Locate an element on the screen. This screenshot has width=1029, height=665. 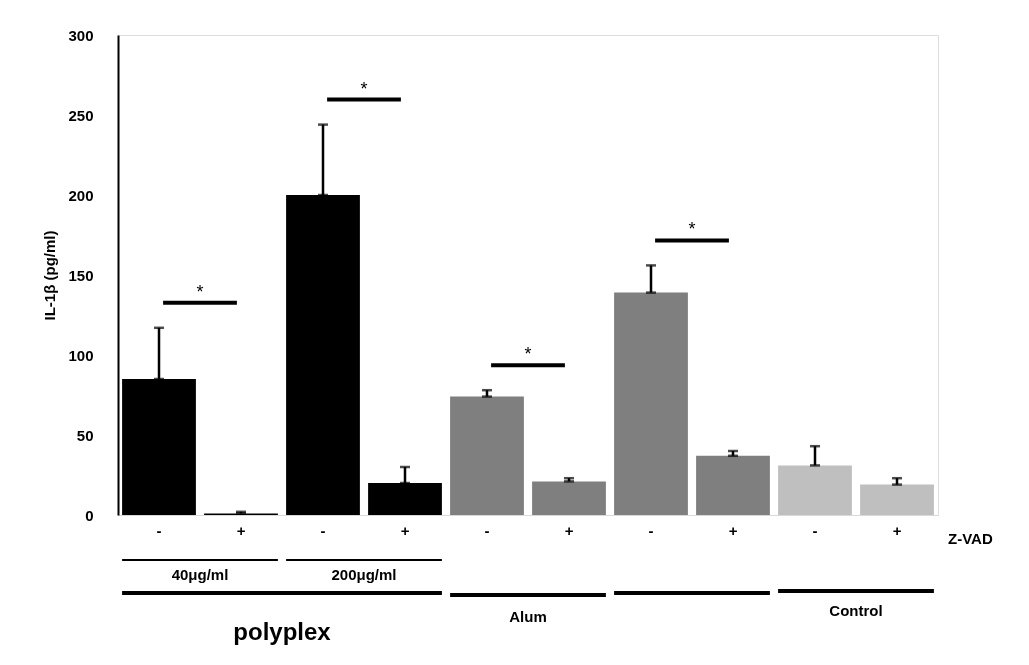
text: Z-VAD is located at coordinates (970, 538).